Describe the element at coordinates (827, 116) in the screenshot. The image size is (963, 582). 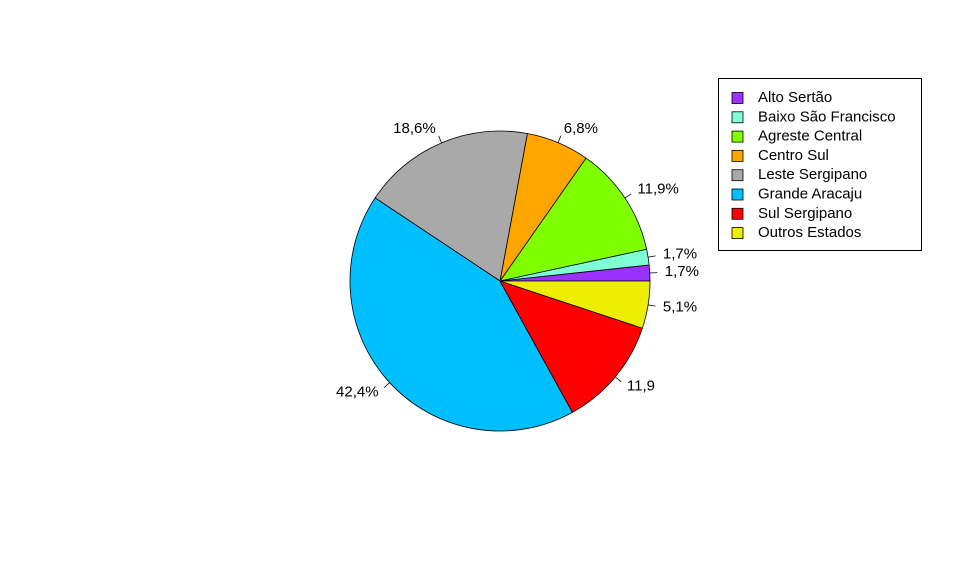
I see `legend-label: Baixo São Francisco` at that location.